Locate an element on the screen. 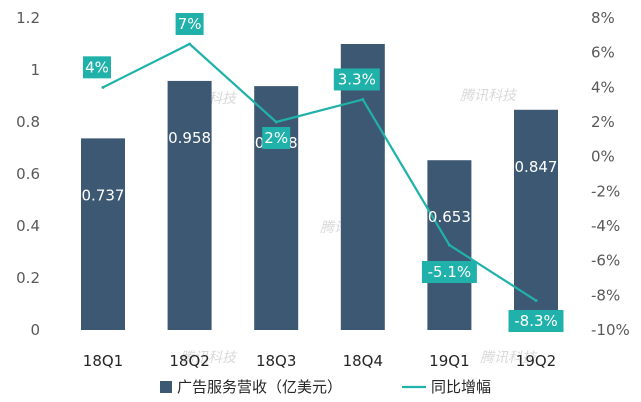 Image resolution: width=641 pixels, height=402 pixels. legend-label-bar: 广告服务营收（亿美元） is located at coordinates (259, 387).